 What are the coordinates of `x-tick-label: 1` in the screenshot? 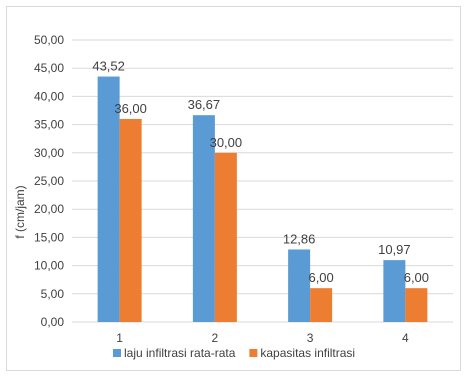 It's located at (119, 338).